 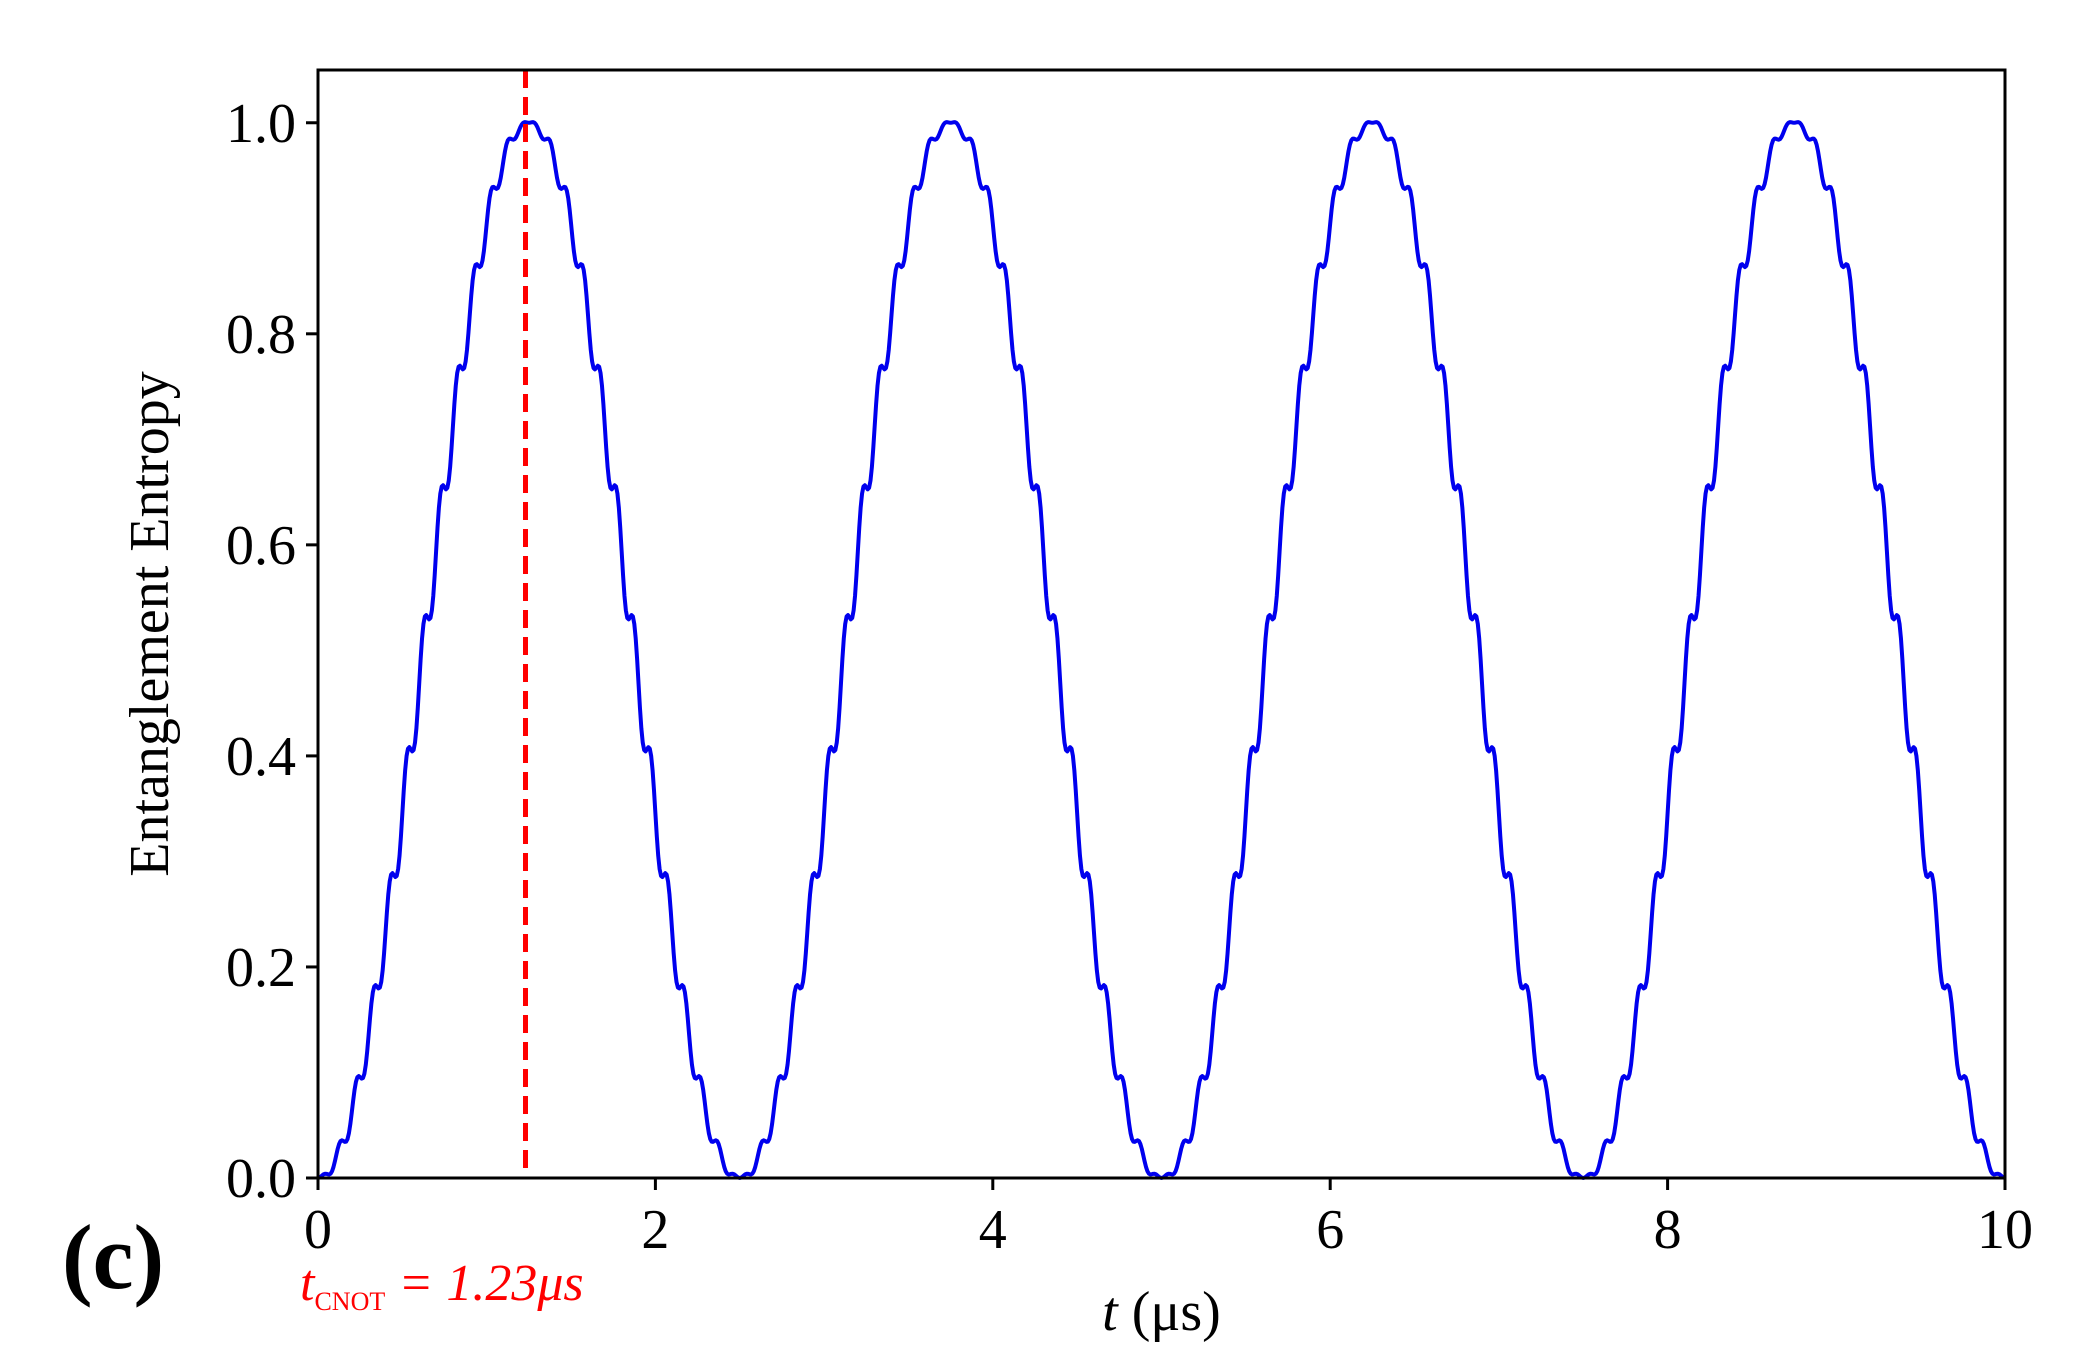 What do you see at coordinates (261, 124) in the screenshot?
I see `y-tick-label: 1.0` at bounding box center [261, 124].